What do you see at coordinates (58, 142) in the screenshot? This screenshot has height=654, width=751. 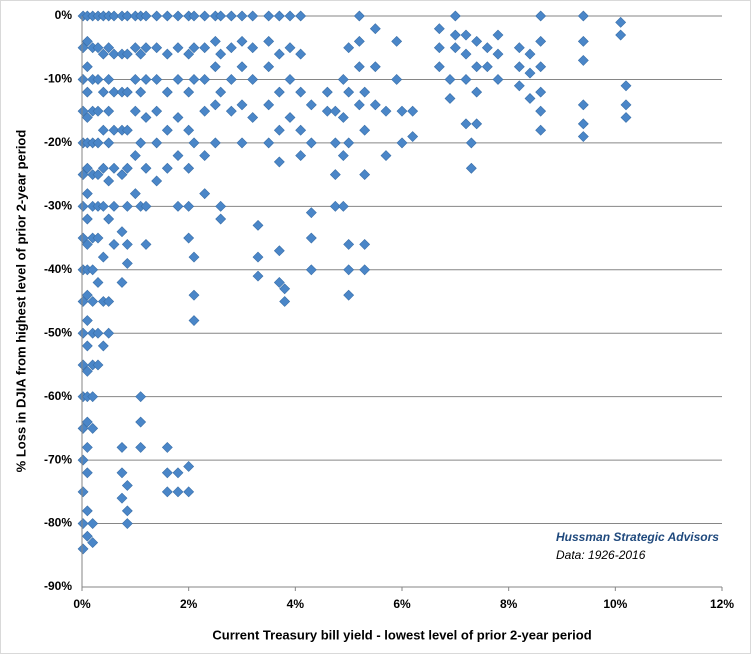 I see `y-tick-label: -20%` at bounding box center [58, 142].